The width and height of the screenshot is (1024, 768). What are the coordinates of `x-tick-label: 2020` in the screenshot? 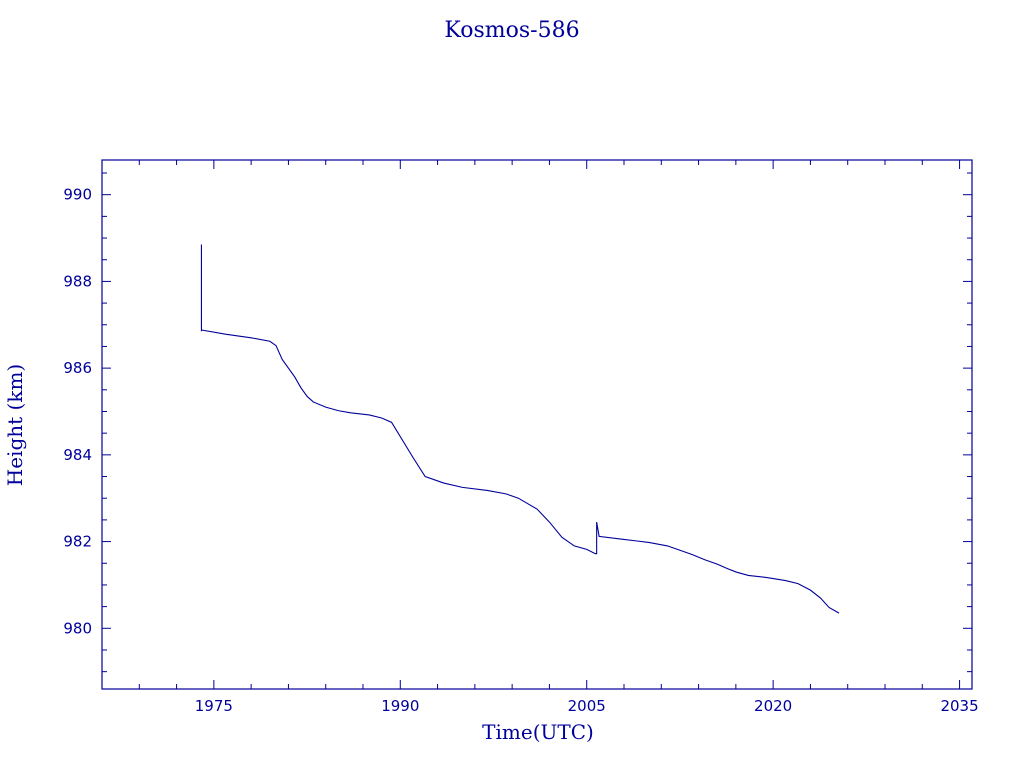 It's located at (773, 706).